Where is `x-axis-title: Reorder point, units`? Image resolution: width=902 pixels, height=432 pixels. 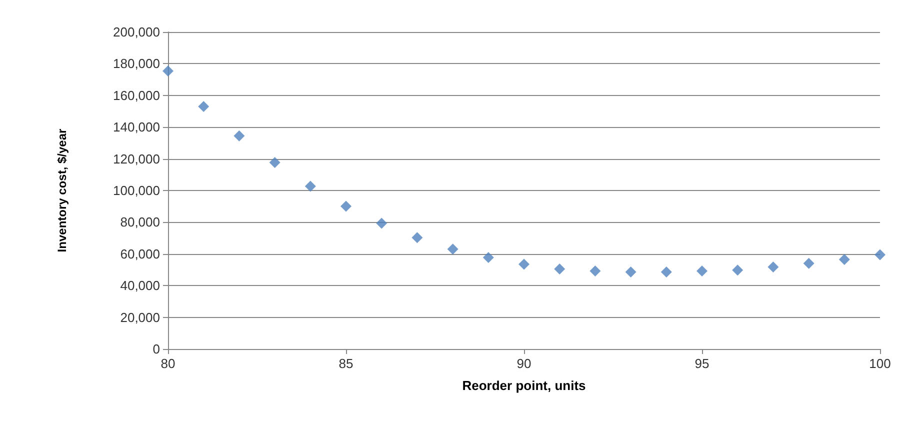
x-axis-title: Reorder point, units is located at coordinates (524, 385).